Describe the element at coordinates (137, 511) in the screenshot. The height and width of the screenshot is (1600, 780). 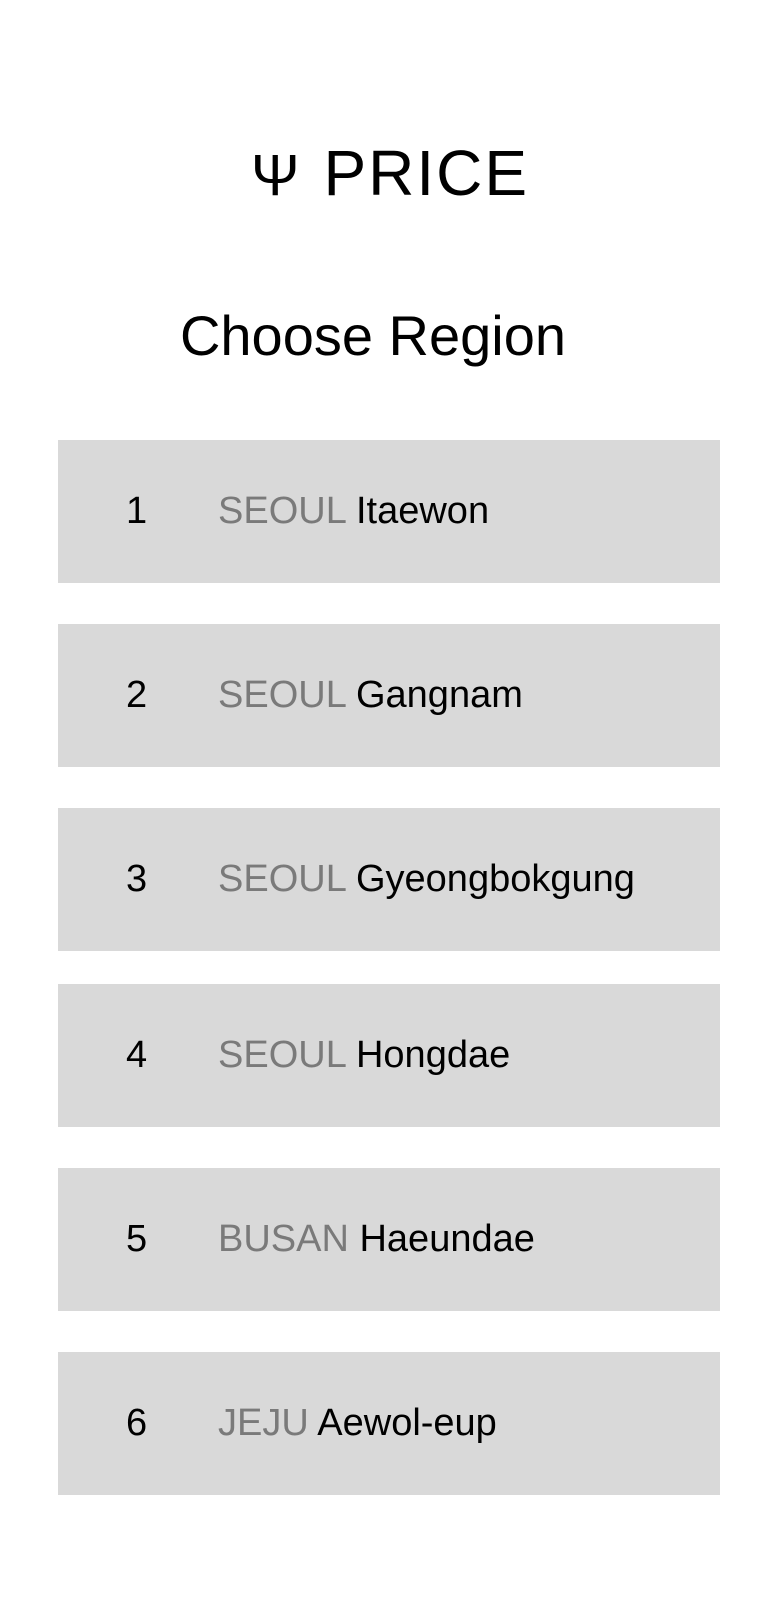
I see `region-number: 1` at that location.